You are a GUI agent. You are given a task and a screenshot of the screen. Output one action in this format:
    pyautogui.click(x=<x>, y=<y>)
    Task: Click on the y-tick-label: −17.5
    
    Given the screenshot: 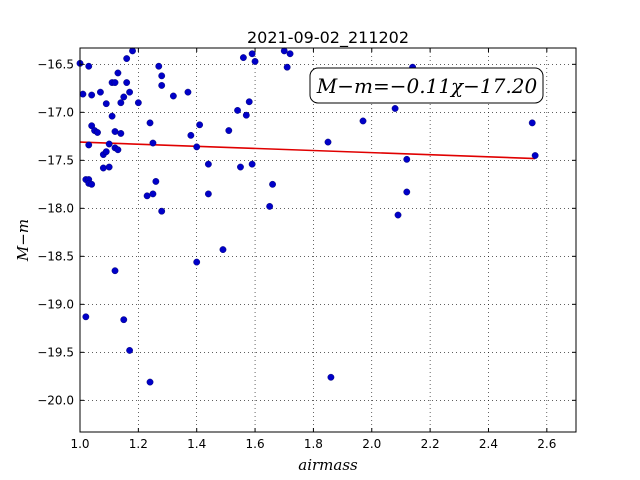 What is the action you would take?
    pyautogui.click(x=55, y=160)
    